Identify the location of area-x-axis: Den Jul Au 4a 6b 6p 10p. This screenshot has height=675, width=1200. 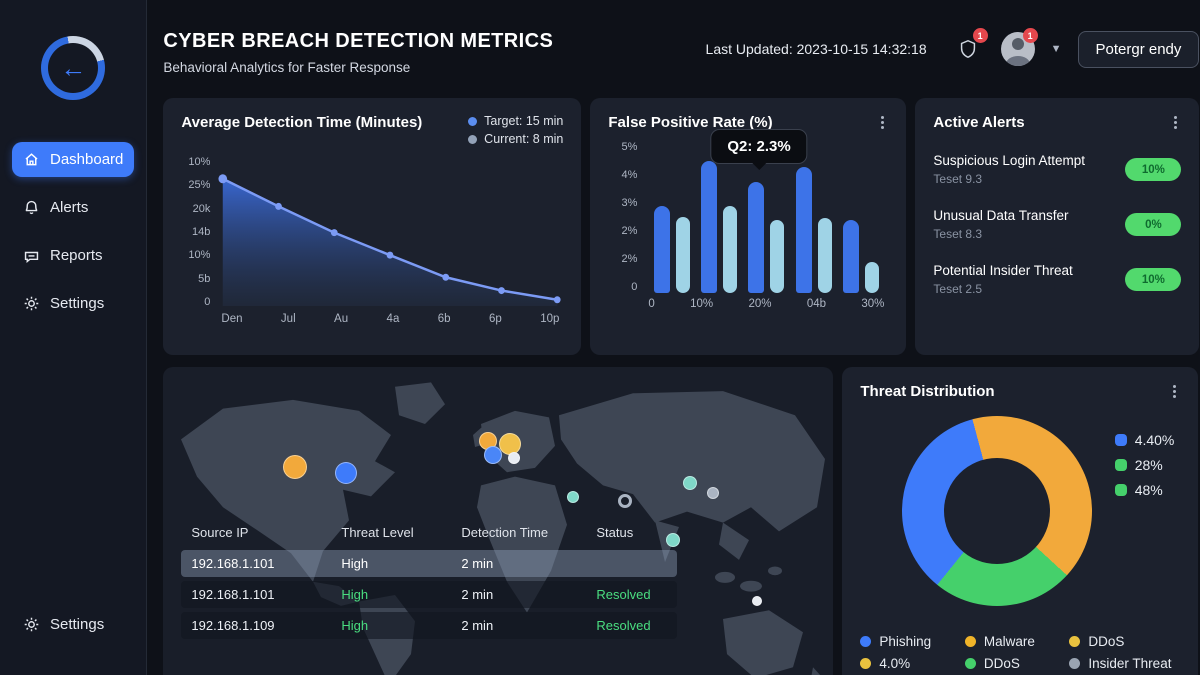
(390, 319).